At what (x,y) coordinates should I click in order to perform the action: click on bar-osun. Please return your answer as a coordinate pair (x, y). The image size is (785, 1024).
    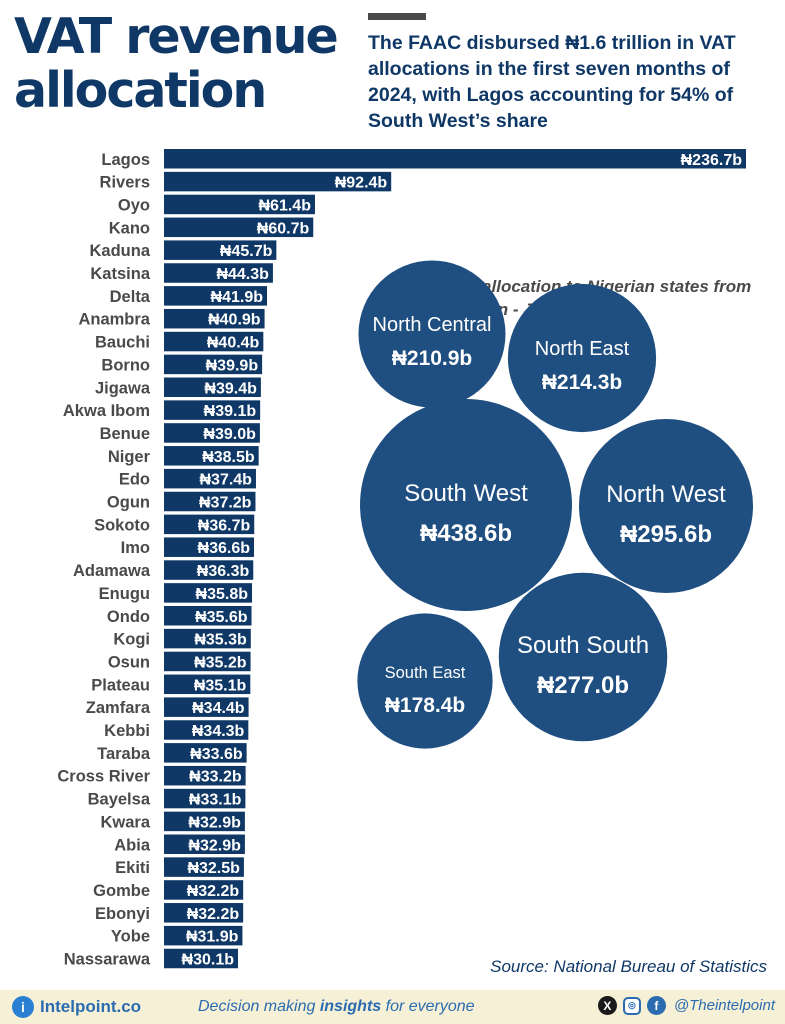
    Looking at the image, I should click on (207, 661).